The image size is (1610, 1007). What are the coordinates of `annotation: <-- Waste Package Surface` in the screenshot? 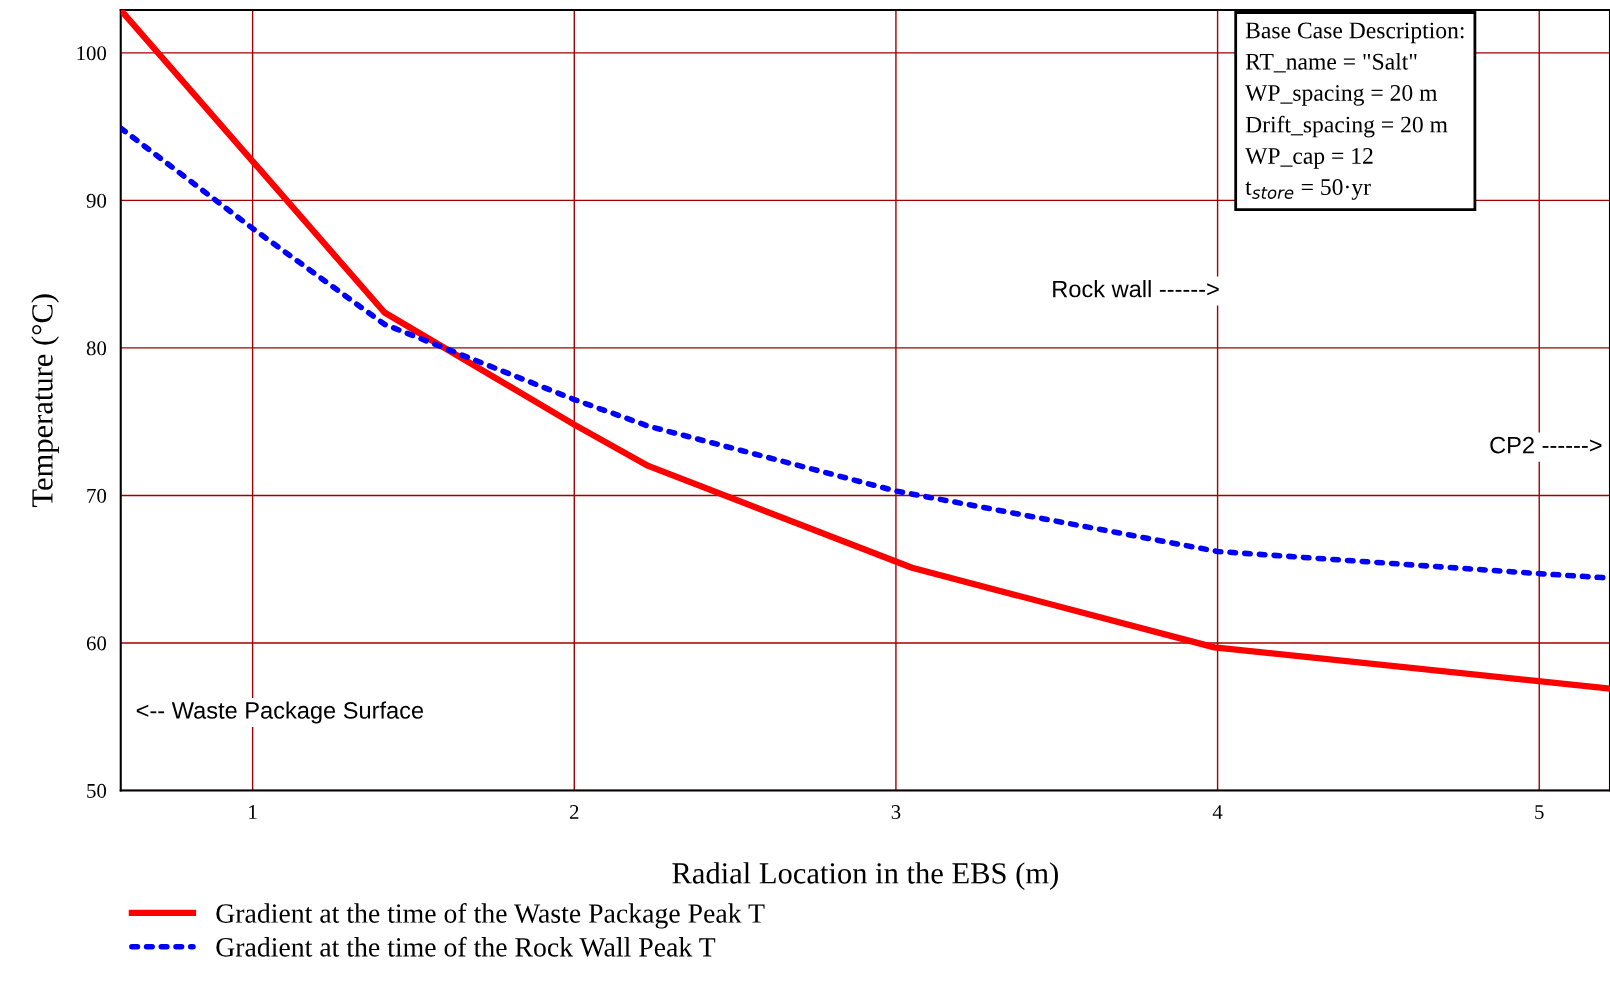 It's located at (280, 712).